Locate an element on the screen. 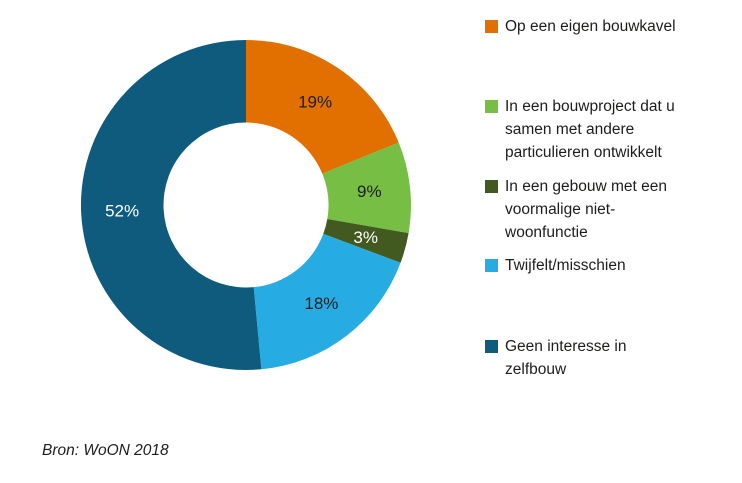 The width and height of the screenshot is (742, 483). legend-item: Twijfelt/misschien is located at coordinates (555, 265).